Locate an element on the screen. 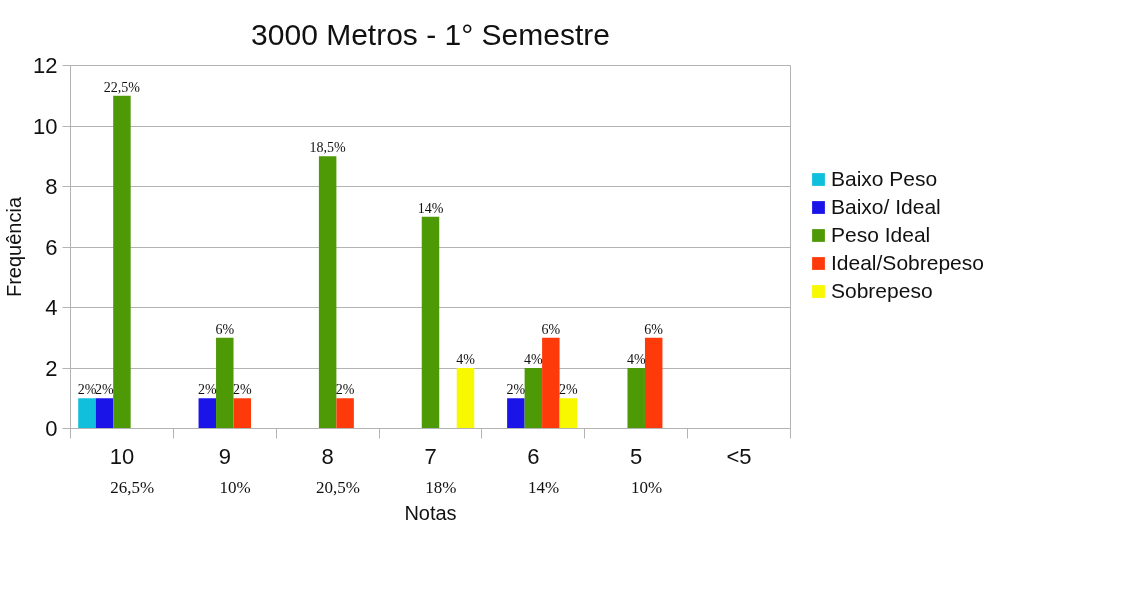 This screenshot has width=1143, height=607. text: 20,5% is located at coordinates (337, 487).